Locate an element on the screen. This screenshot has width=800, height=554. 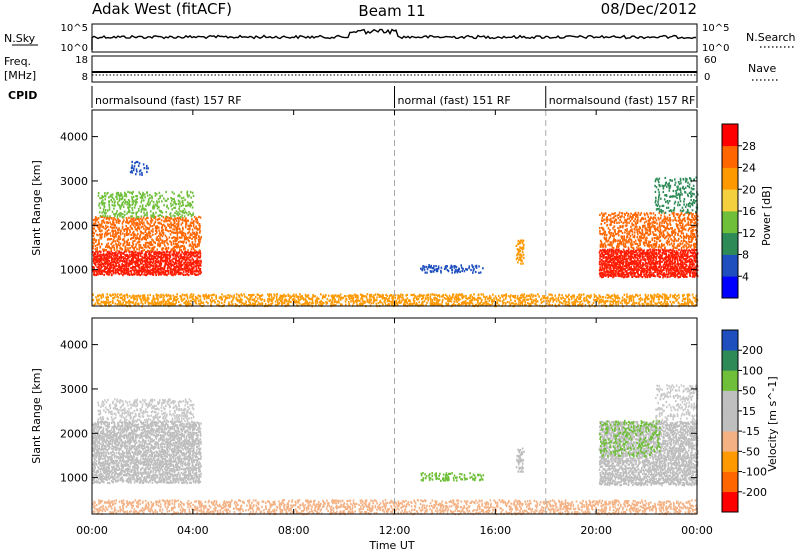
colorbar-tick-label: 8 is located at coordinates (745, 255).